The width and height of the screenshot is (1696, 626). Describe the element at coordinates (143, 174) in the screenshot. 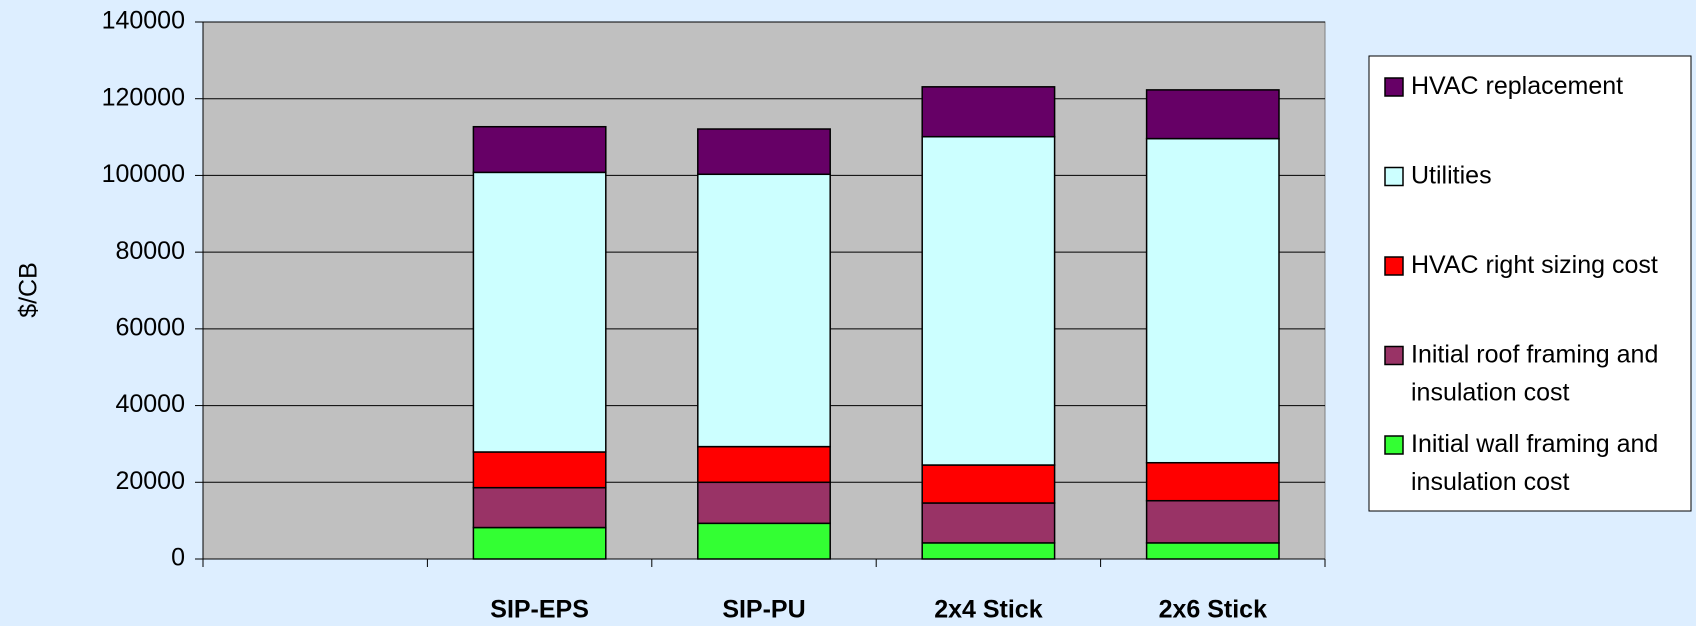

I see `y-tick-label: 100000` at that location.